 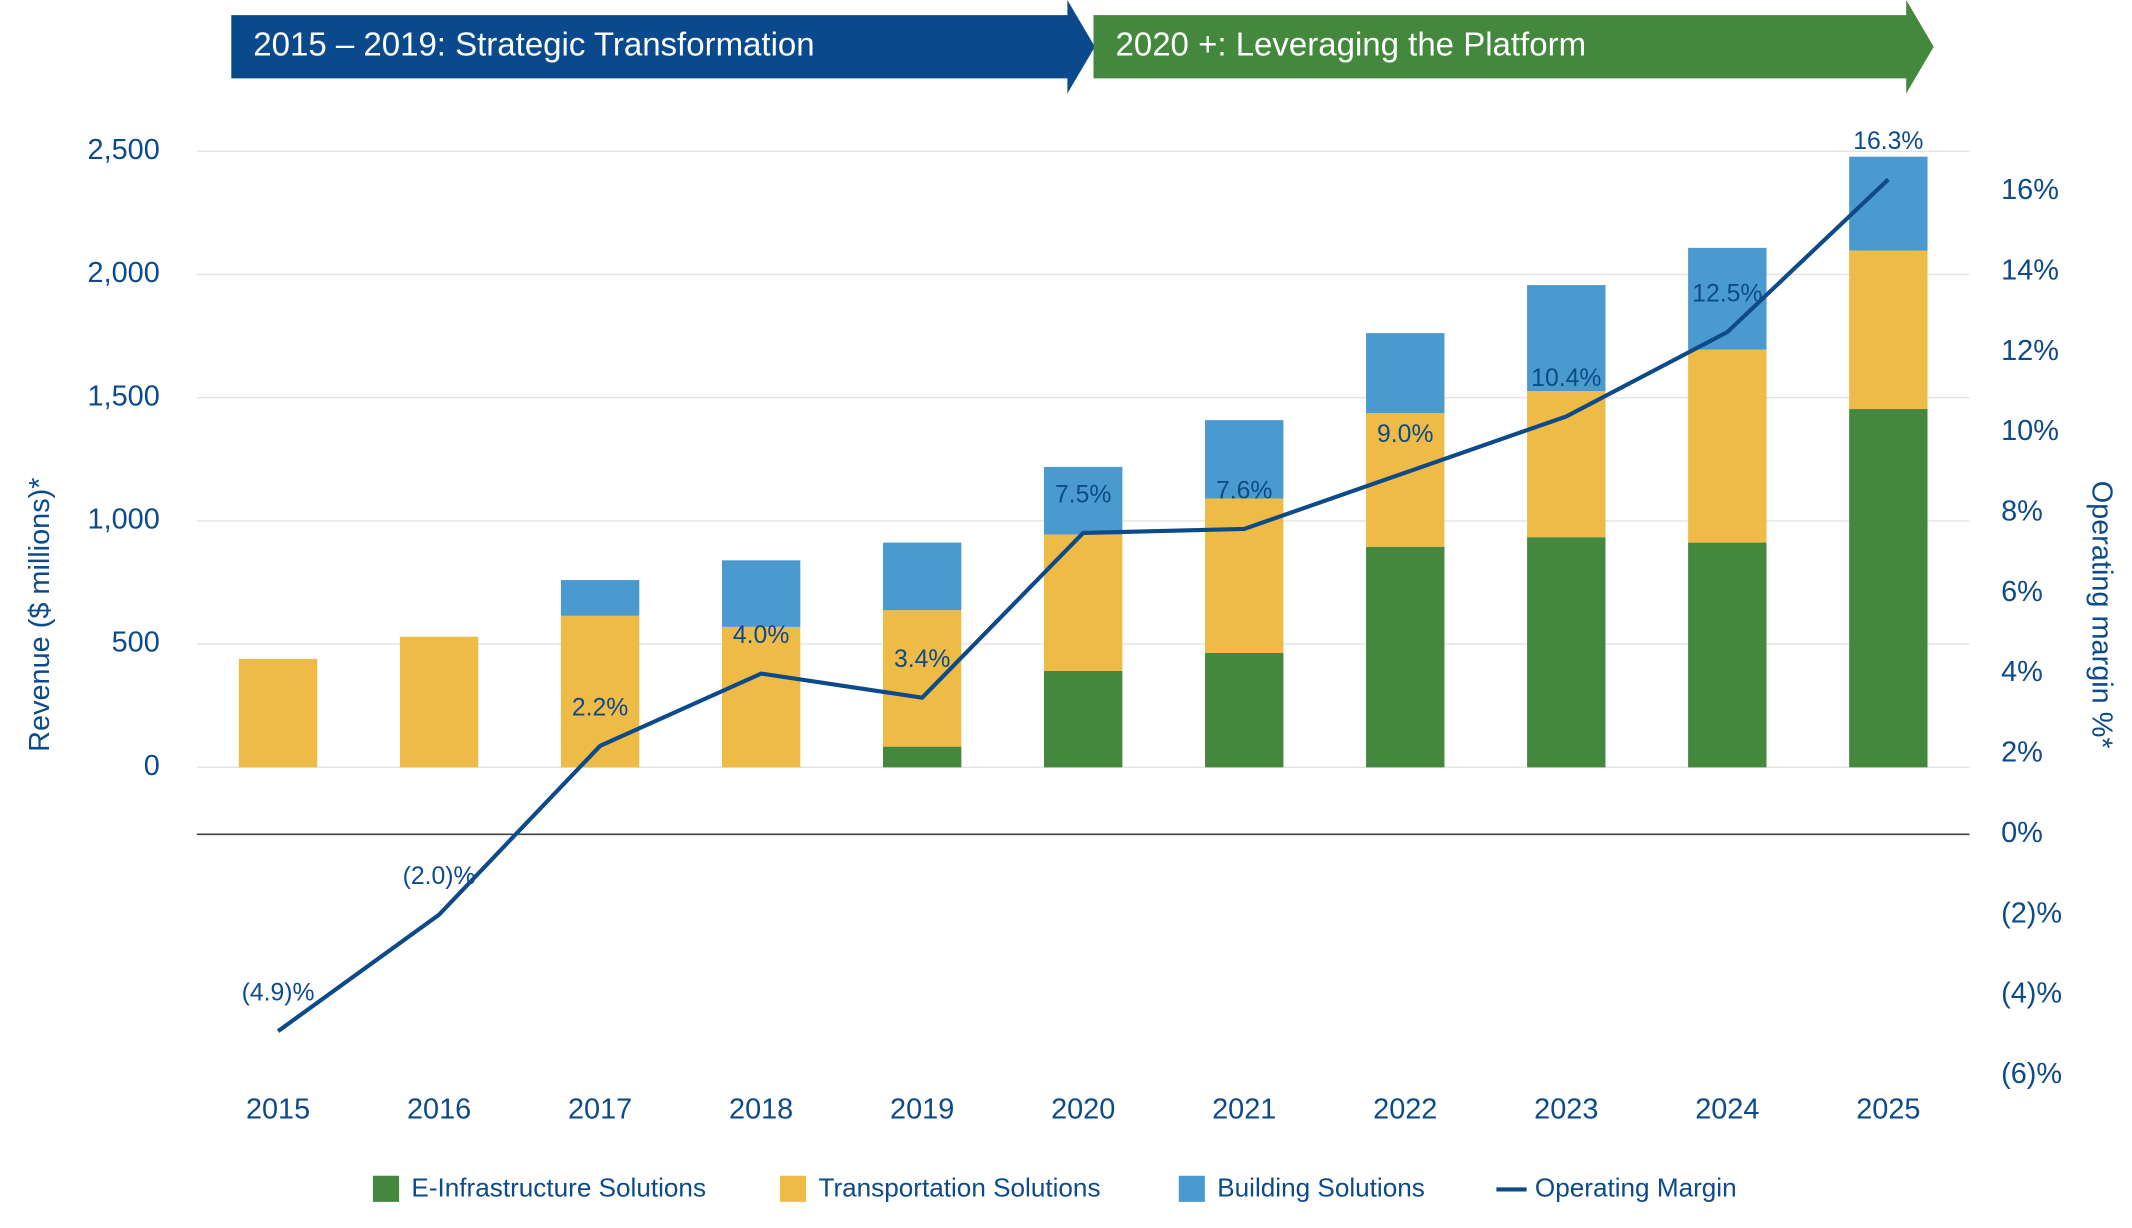 What do you see at coordinates (2101, 615) in the screenshot?
I see `y2-axis-title: Operating margin %*` at bounding box center [2101, 615].